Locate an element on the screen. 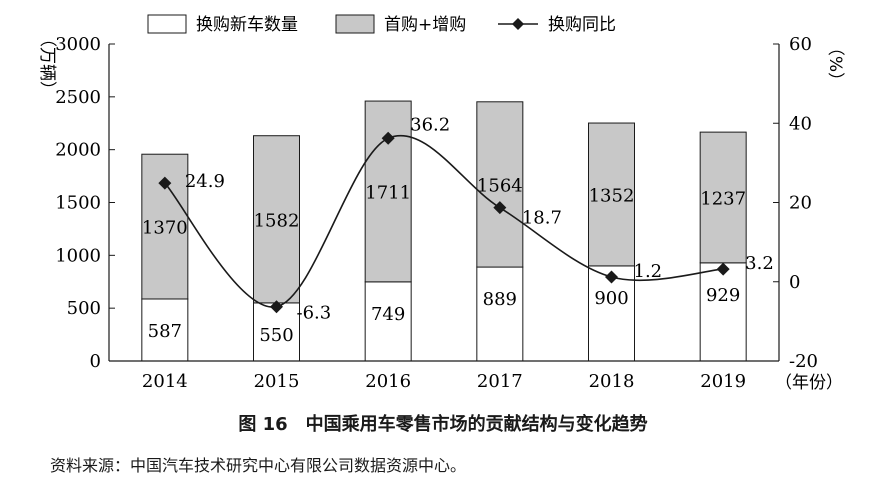  legend-label-replacement: 换购新车数量 is located at coordinates (247, 25).